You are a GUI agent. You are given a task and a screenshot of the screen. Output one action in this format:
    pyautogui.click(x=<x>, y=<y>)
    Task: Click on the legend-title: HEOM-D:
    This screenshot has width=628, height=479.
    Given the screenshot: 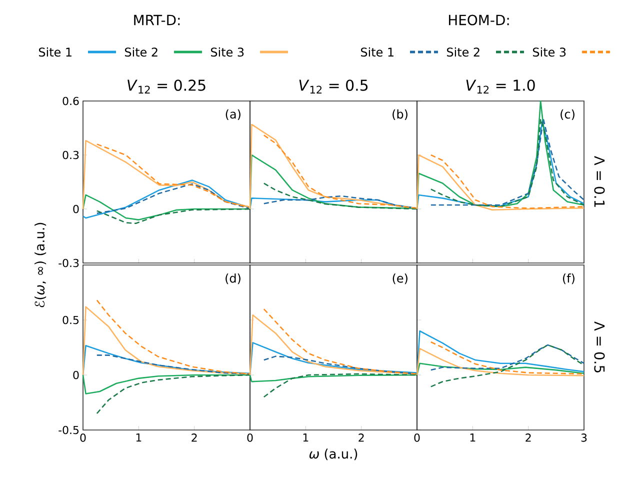 What is the action you would take?
    pyautogui.click(x=478, y=20)
    